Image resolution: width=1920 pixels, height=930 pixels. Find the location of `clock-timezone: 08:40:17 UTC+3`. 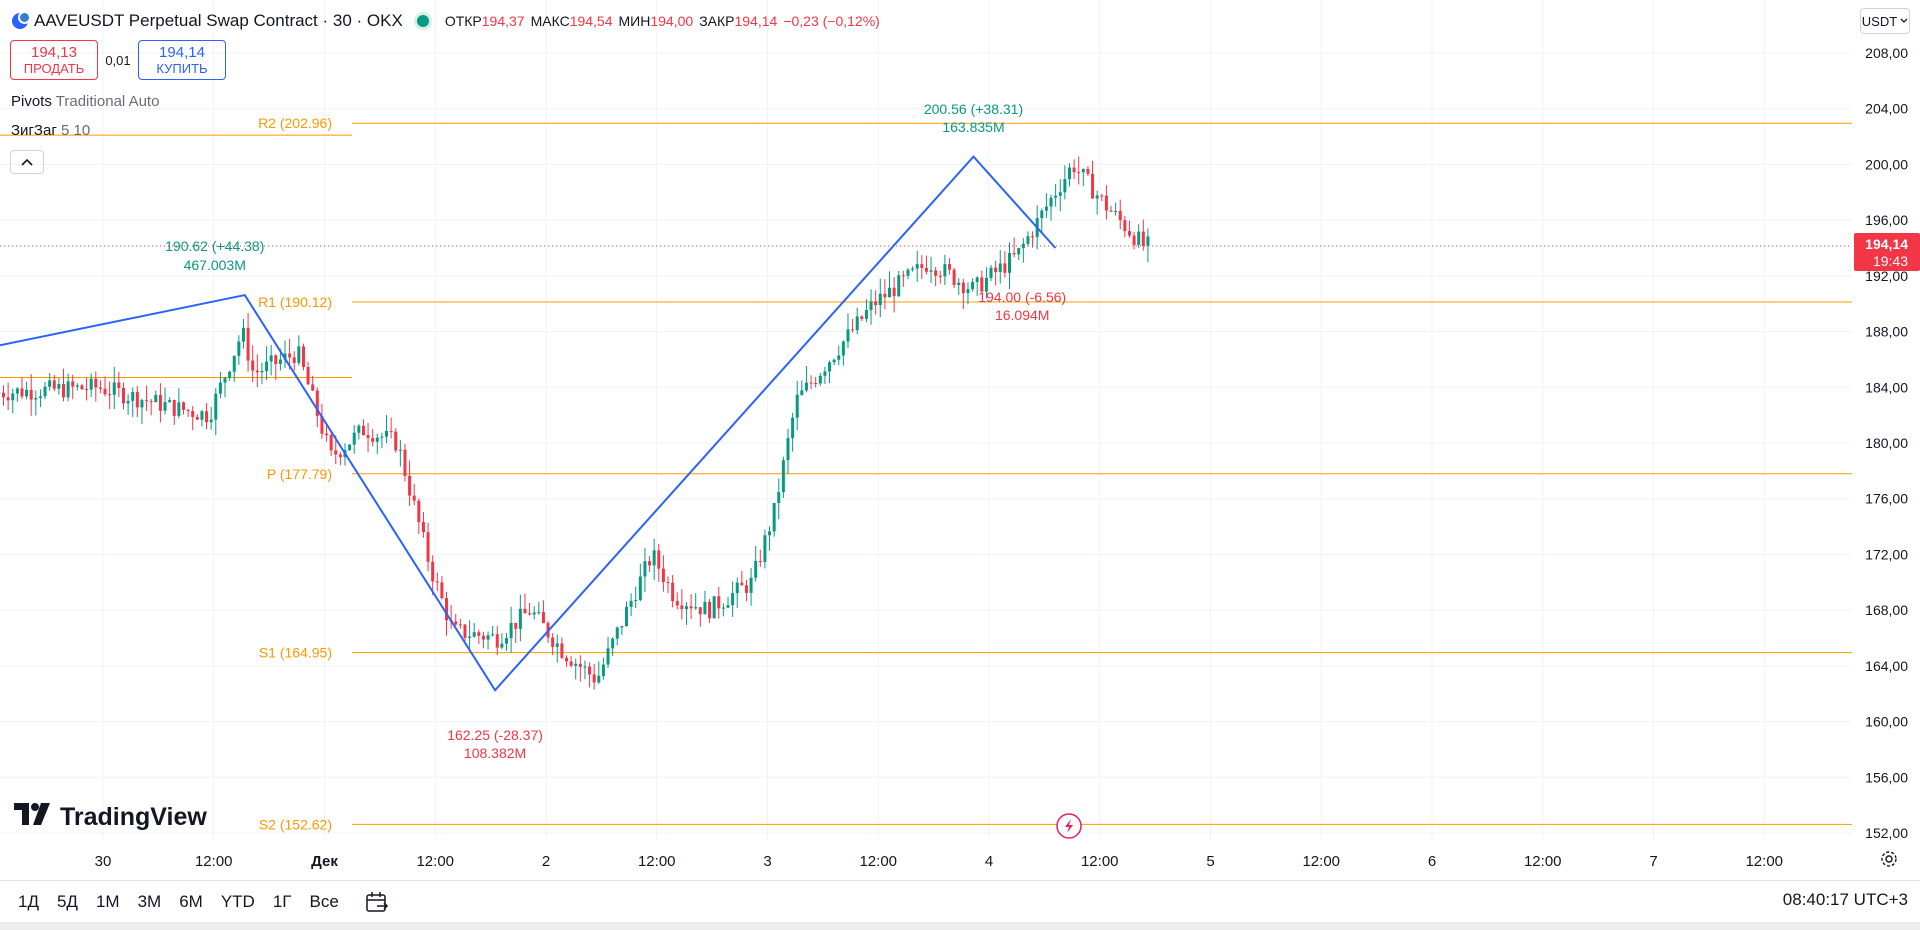

clock-timezone: 08:40:17 UTC+3 is located at coordinates (1845, 899).